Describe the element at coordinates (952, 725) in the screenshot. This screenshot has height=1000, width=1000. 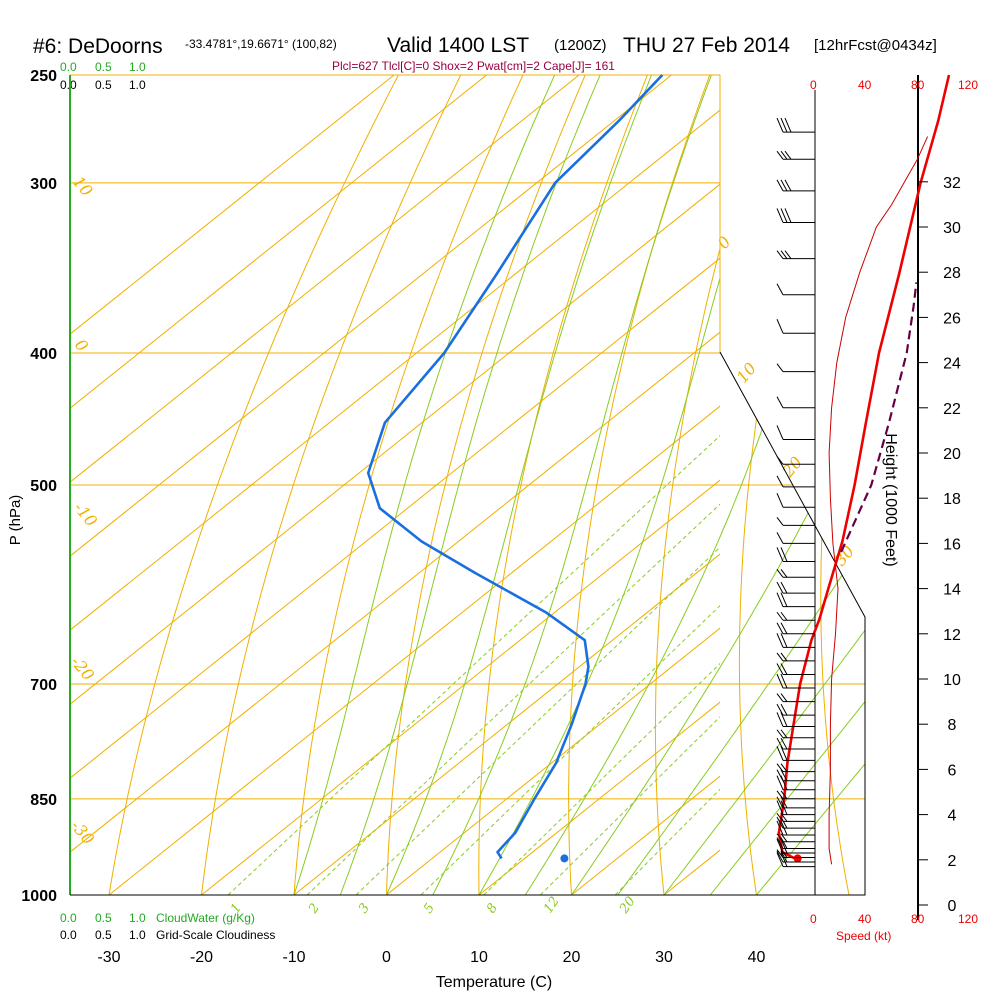
I see `height-tick-label: 8` at that location.